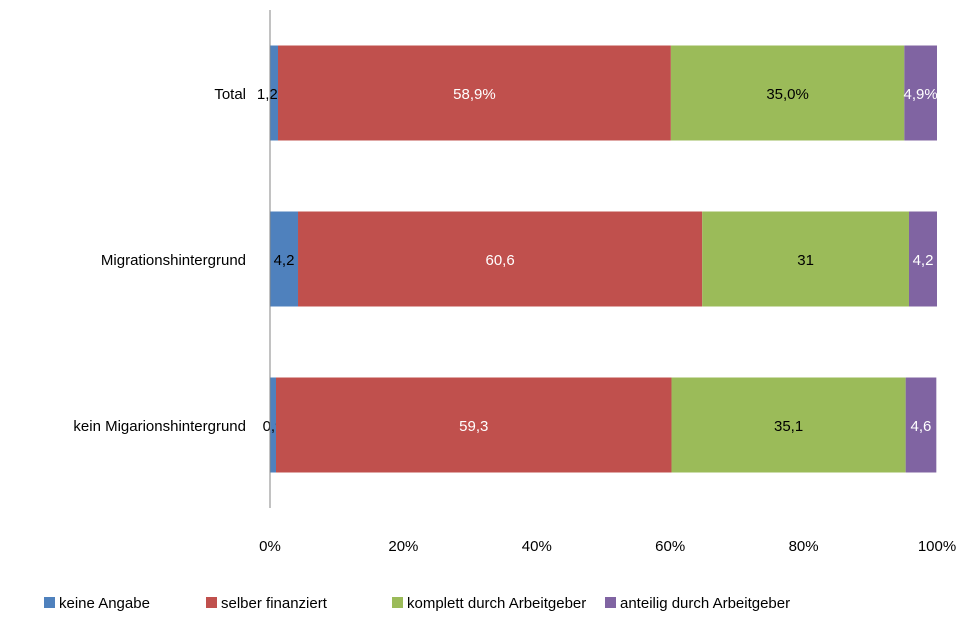  I want to click on legend-label: selber finanziert, so click(274, 603).